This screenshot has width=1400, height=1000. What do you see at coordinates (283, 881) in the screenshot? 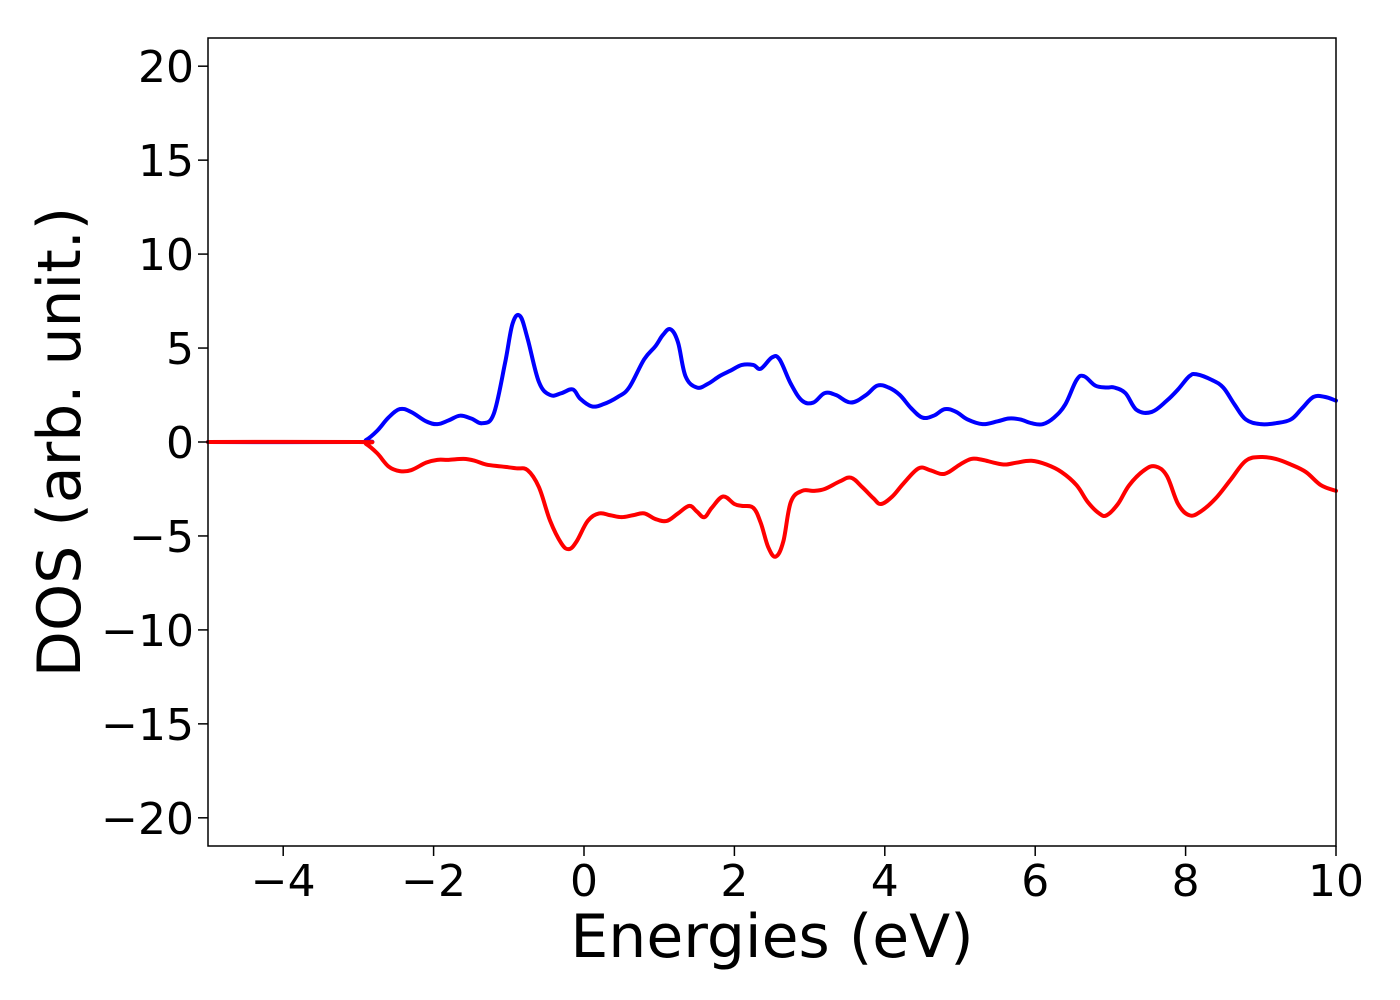
I see `x-tick-label: −4` at bounding box center [283, 881].